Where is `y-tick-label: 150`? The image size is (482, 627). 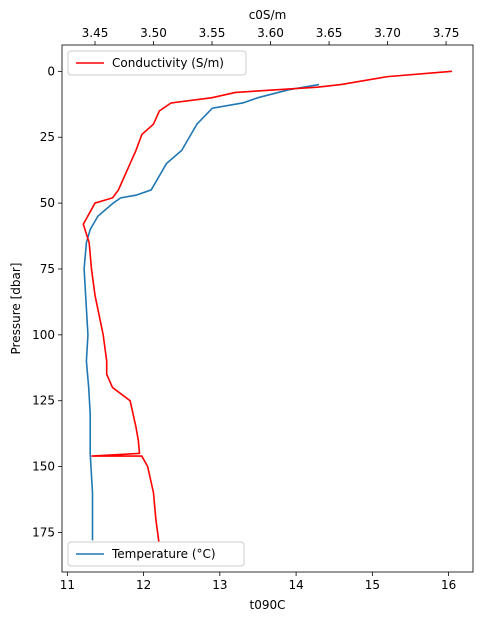 y-tick-label: 150 is located at coordinates (43, 467).